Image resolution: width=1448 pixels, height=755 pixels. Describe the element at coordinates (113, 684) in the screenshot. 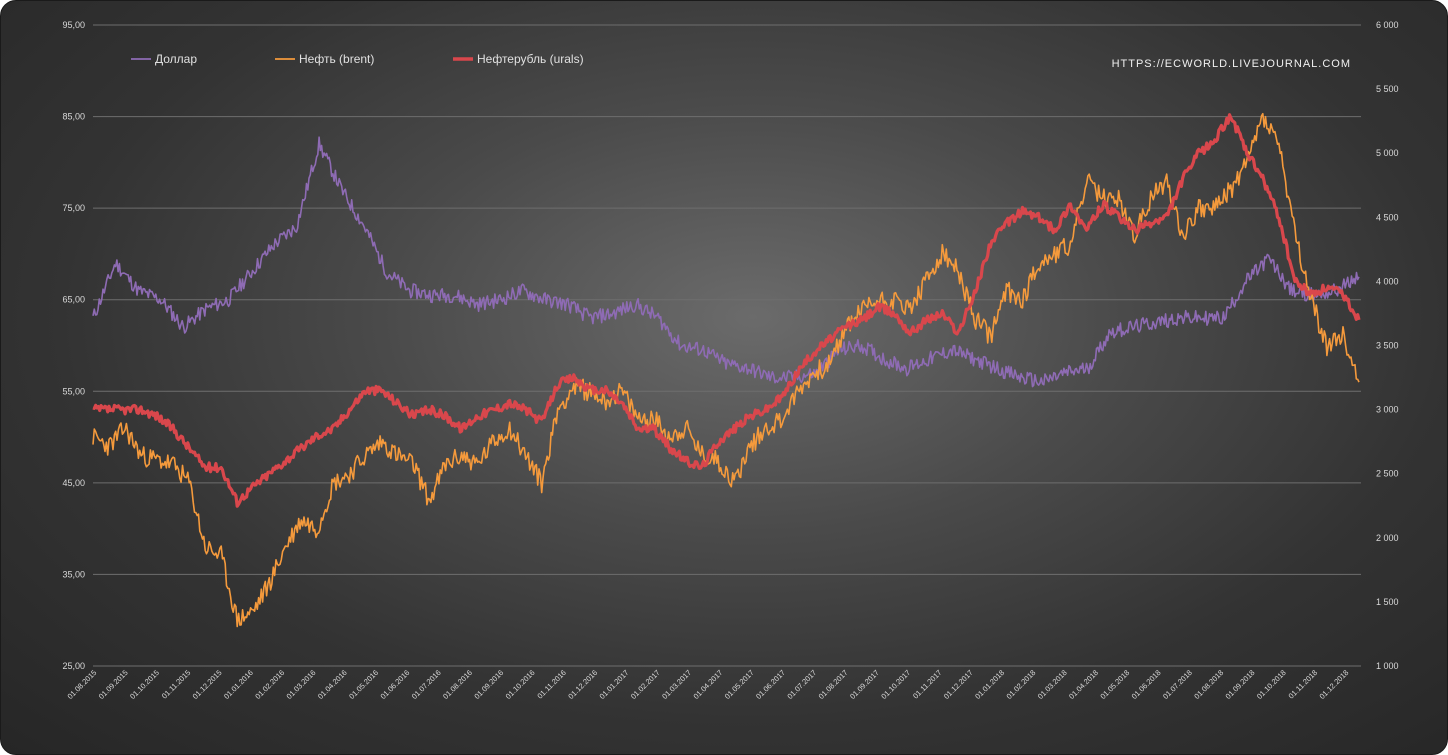

I see `x-tick-label: 01.09.2015` at that location.